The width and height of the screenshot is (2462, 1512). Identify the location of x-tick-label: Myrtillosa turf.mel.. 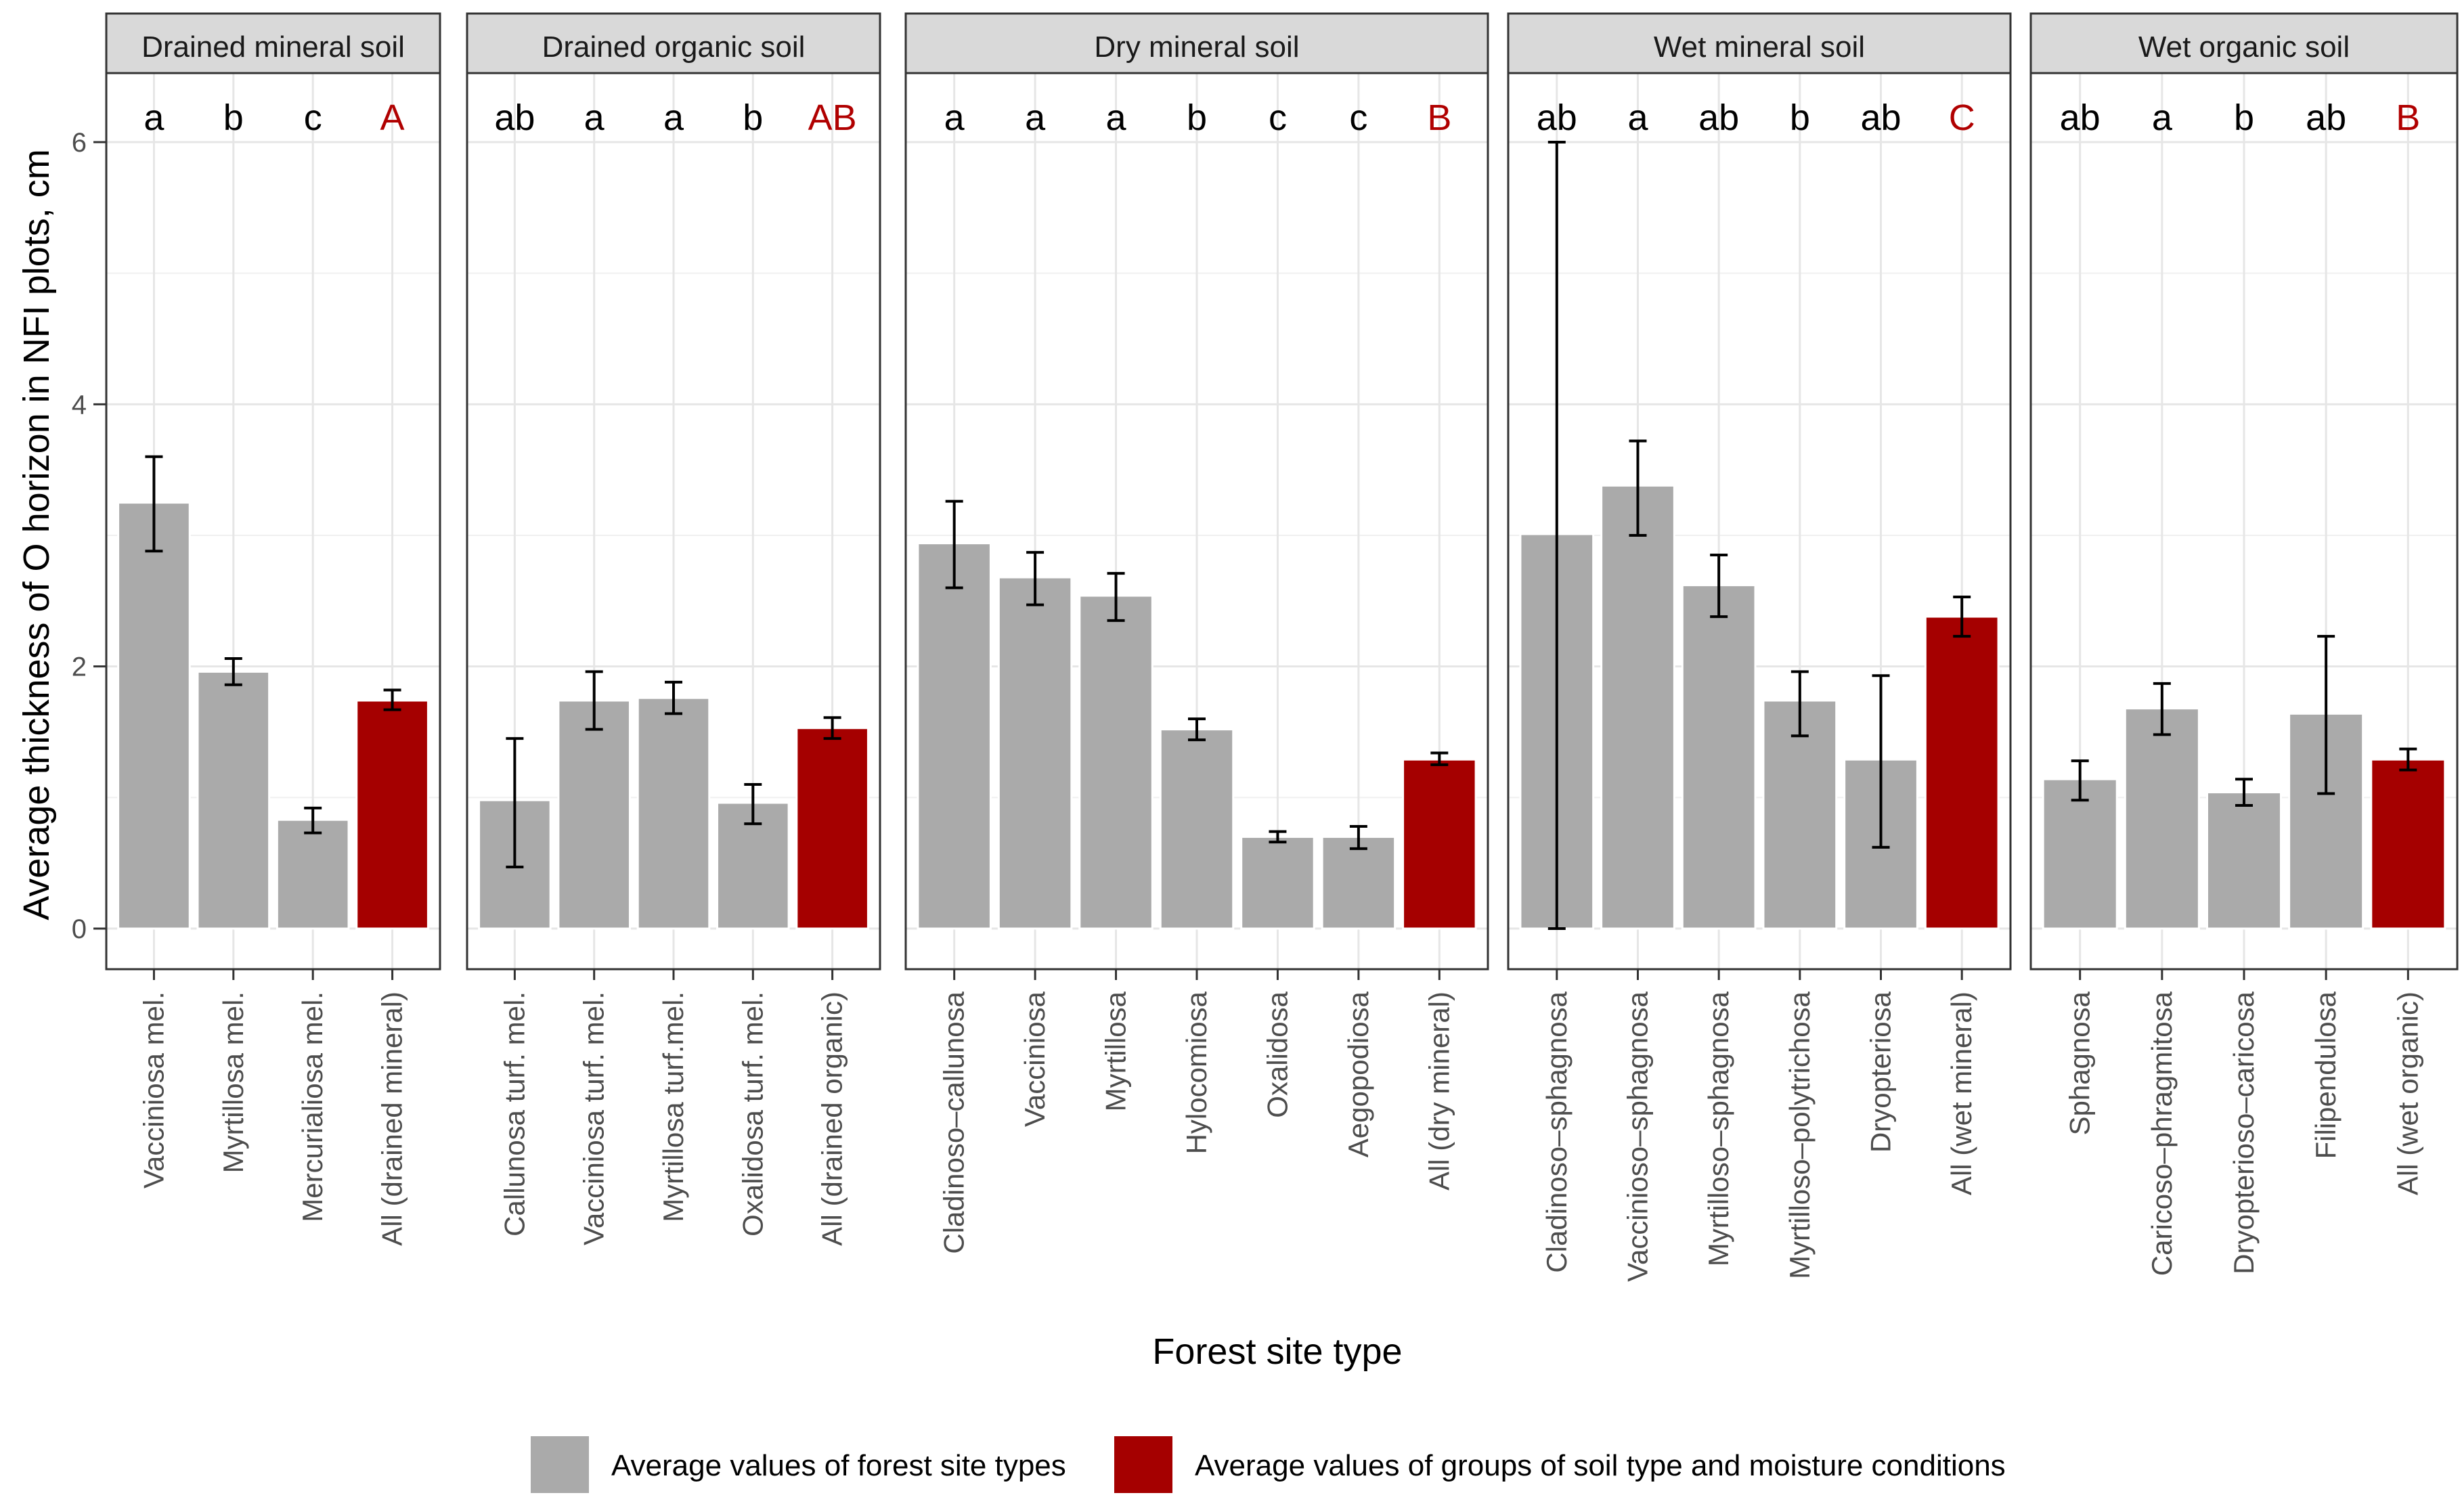
(673, 1107).